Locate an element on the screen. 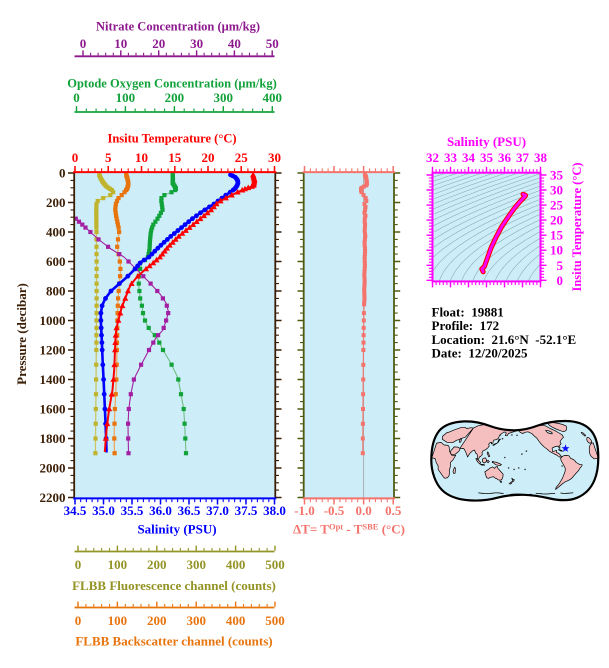 The image size is (609, 668). svg-text: Location: 21.6°N -52.1°E is located at coordinates (504, 339).